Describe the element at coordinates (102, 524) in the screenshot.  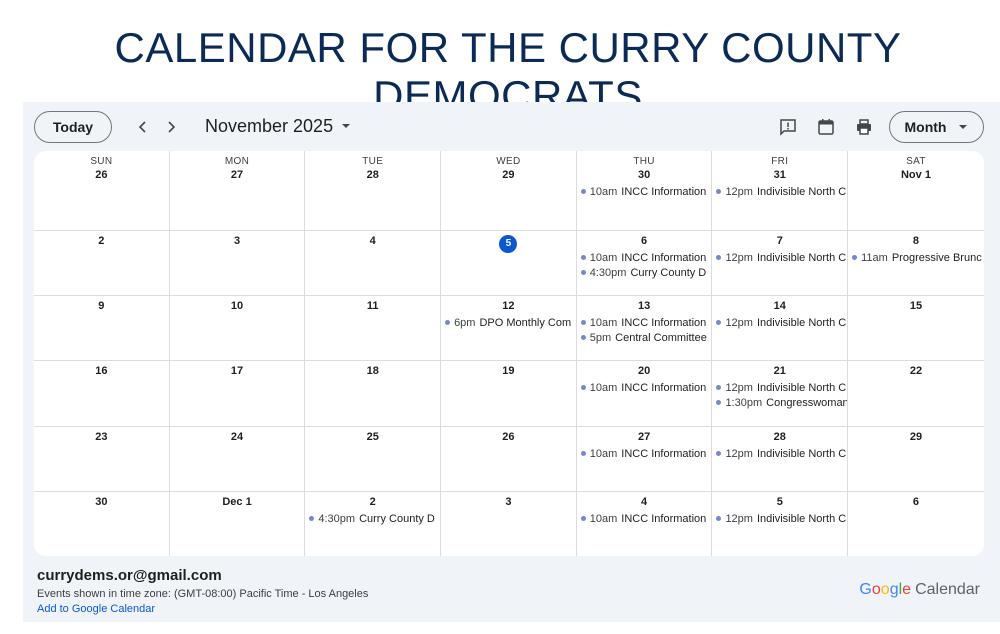
I see `day-cell: 30` at that location.